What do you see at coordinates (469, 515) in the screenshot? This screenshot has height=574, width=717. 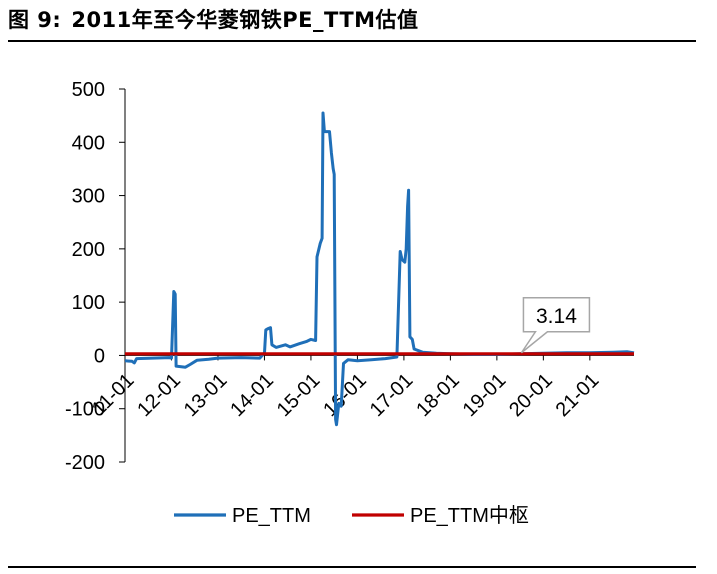 I see `legend-label-pe-ttm-center: PE_TTM中枢` at bounding box center [469, 515].